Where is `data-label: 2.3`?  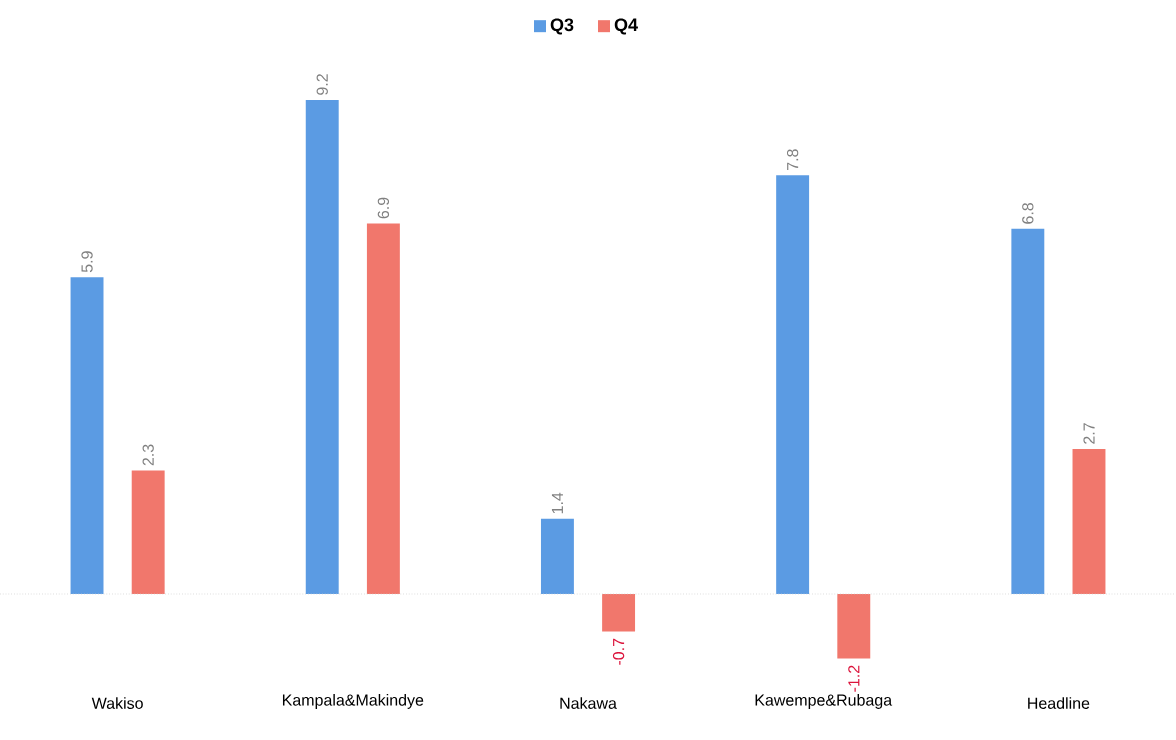 data-label: 2.3 is located at coordinates (148, 455).